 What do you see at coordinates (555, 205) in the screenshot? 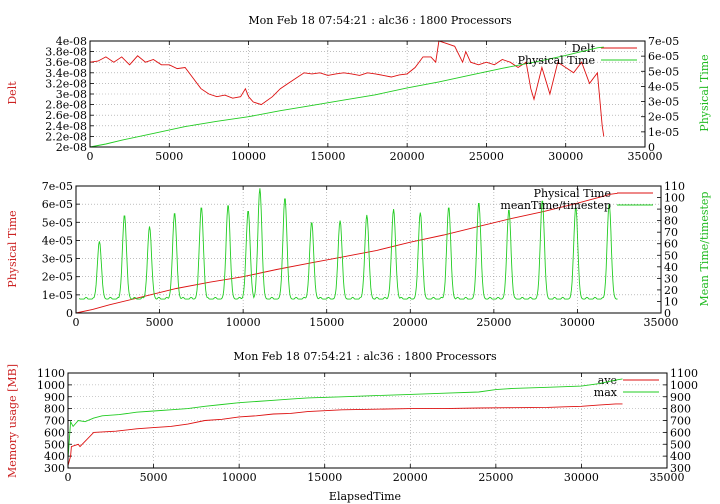
I see `legend-label-1: meanTime/timestep` at bounding box center [555, 205].